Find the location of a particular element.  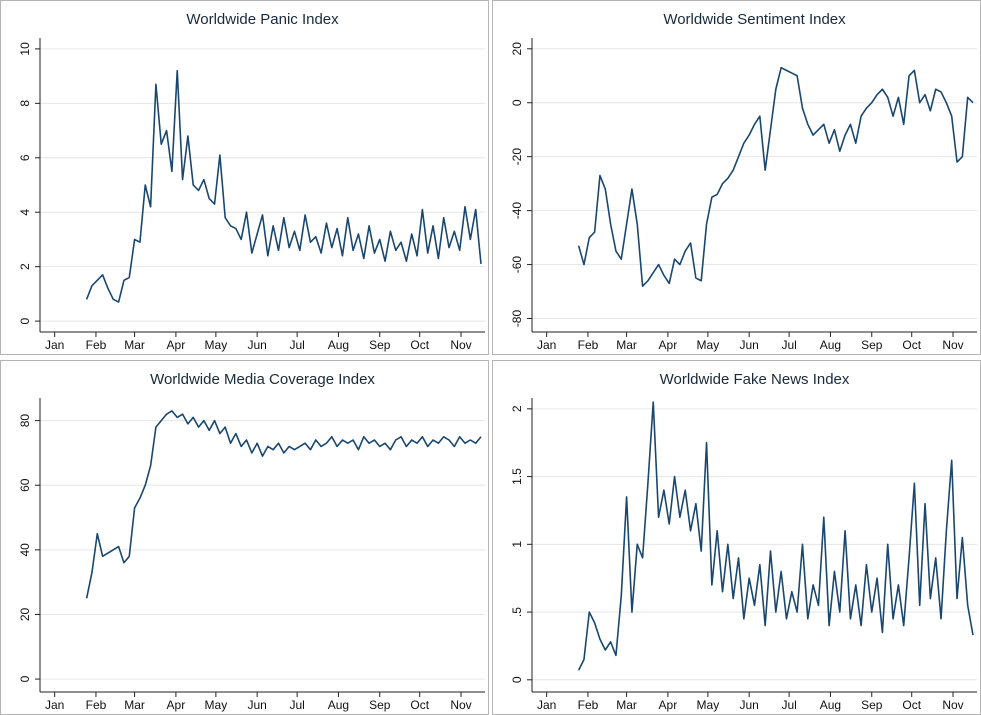

y-tick-label: 1 is located at coordinates (517, 544).